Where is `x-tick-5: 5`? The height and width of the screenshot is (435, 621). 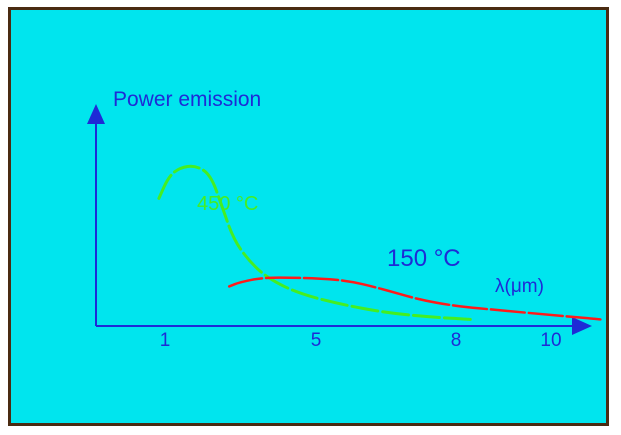 x-tick-5: 5 is located at coordinates (316, 340).